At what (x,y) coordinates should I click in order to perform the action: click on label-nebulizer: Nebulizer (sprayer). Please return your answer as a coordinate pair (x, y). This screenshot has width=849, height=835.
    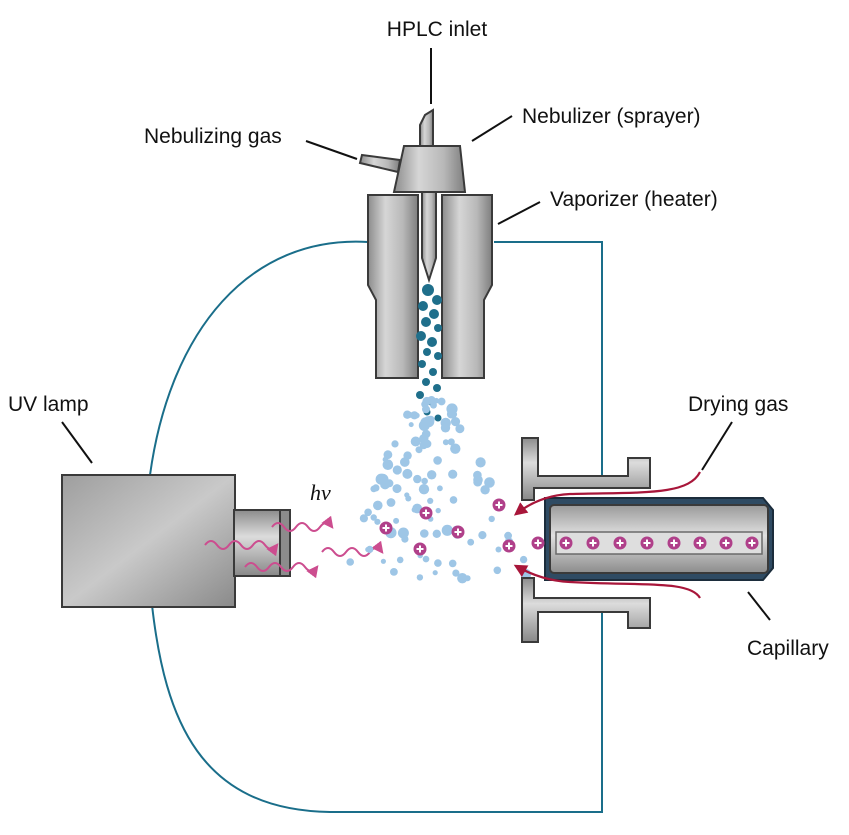
    Looking at the image, I should click on (611, 116).